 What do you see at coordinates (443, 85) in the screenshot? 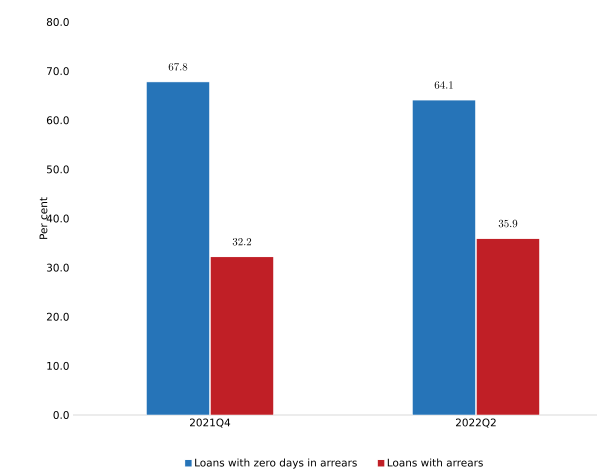
I see `data-label: 64. 1` at bounding box center [443, 85].